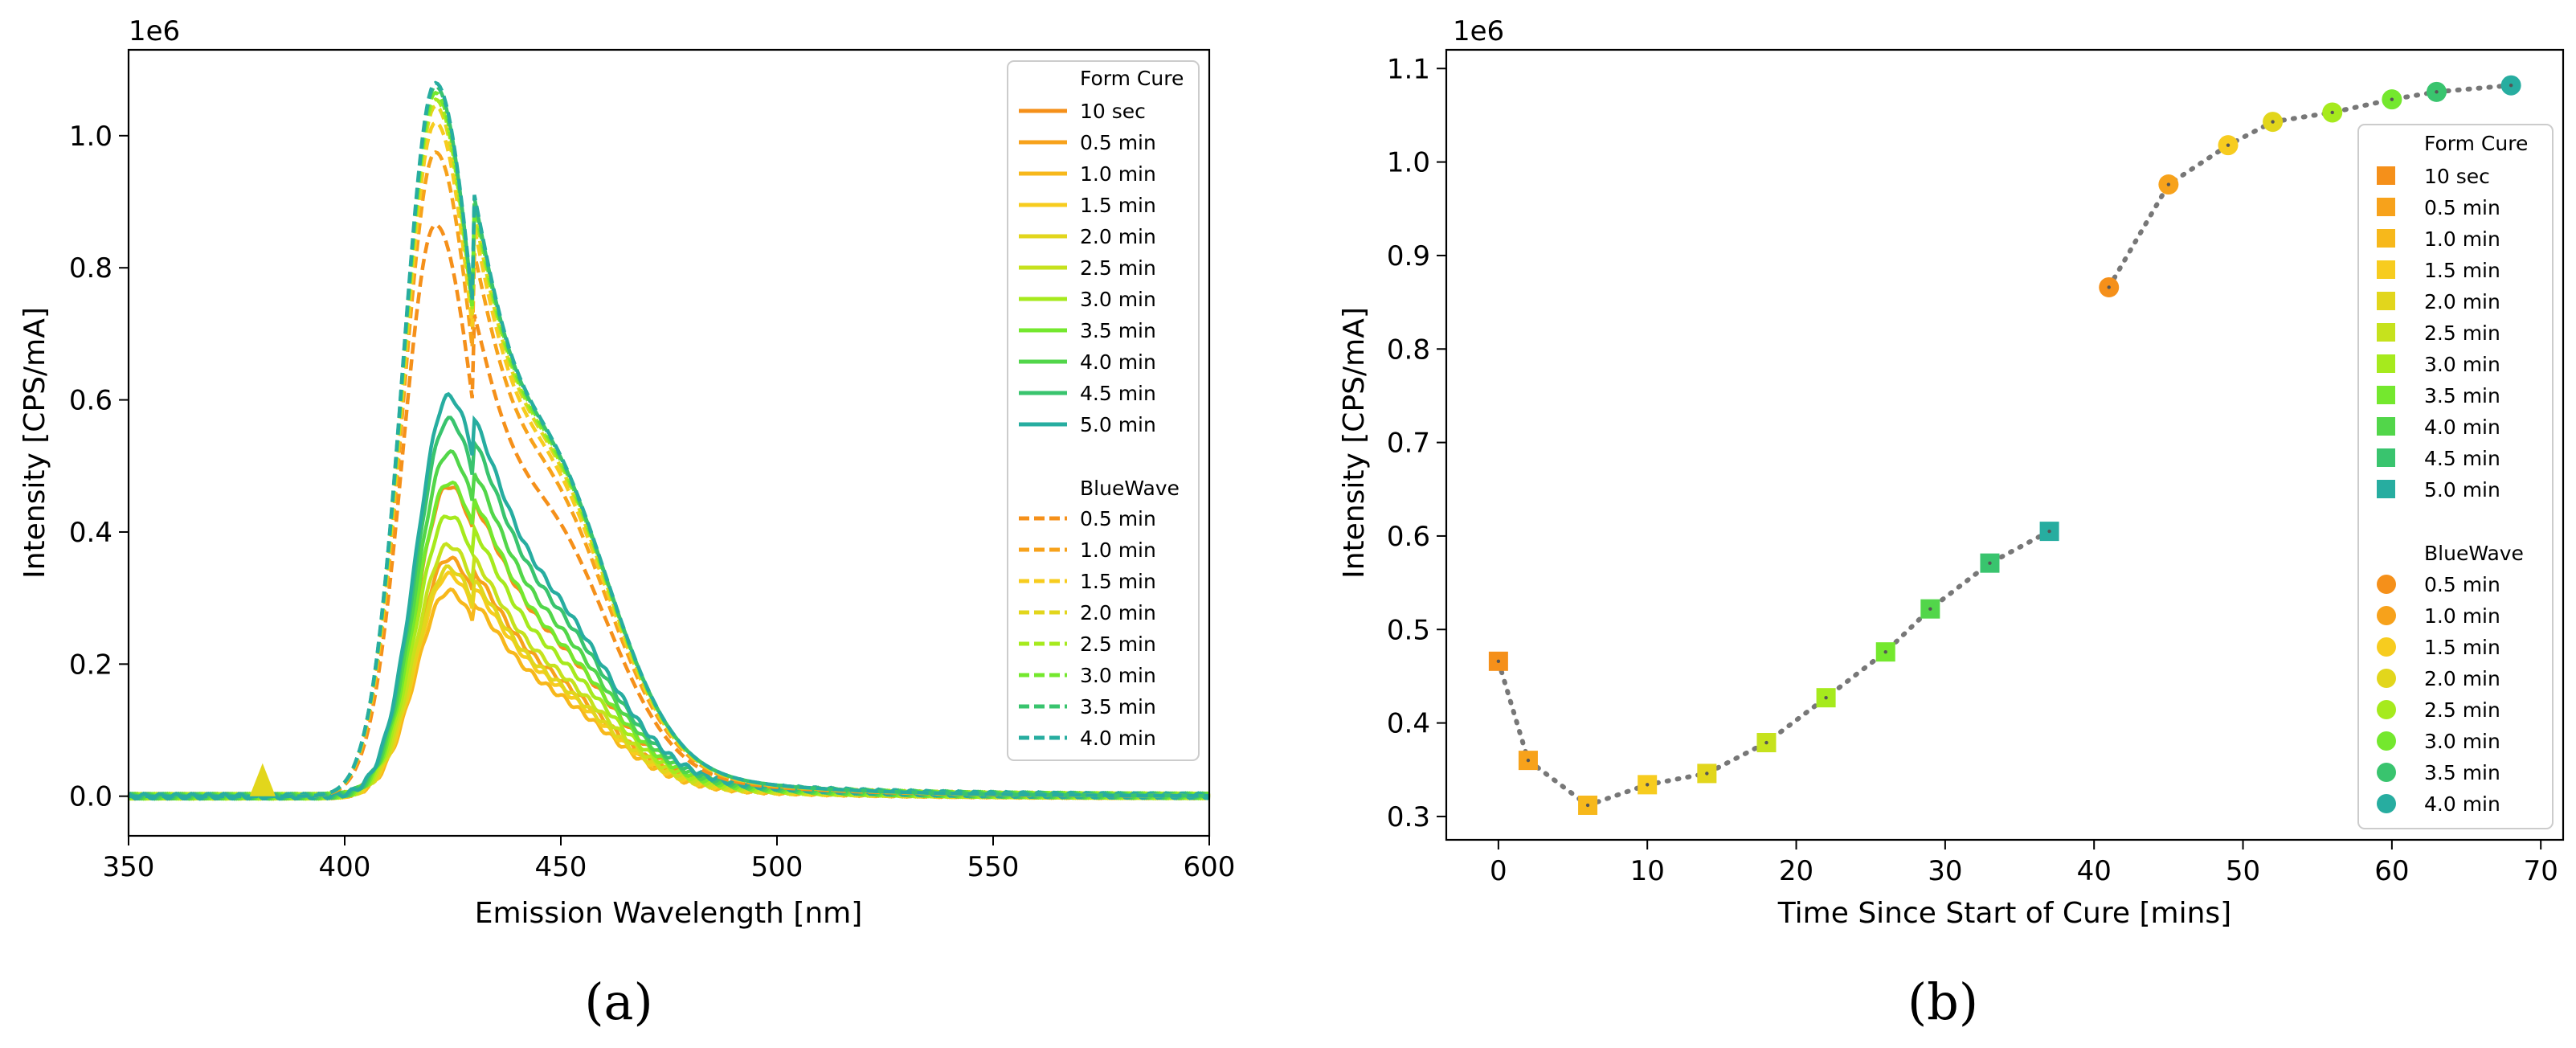 This screenshot has width=2576, height=1048. I want to click on chart-a-x-tick-label: 500, so click(777, 867).